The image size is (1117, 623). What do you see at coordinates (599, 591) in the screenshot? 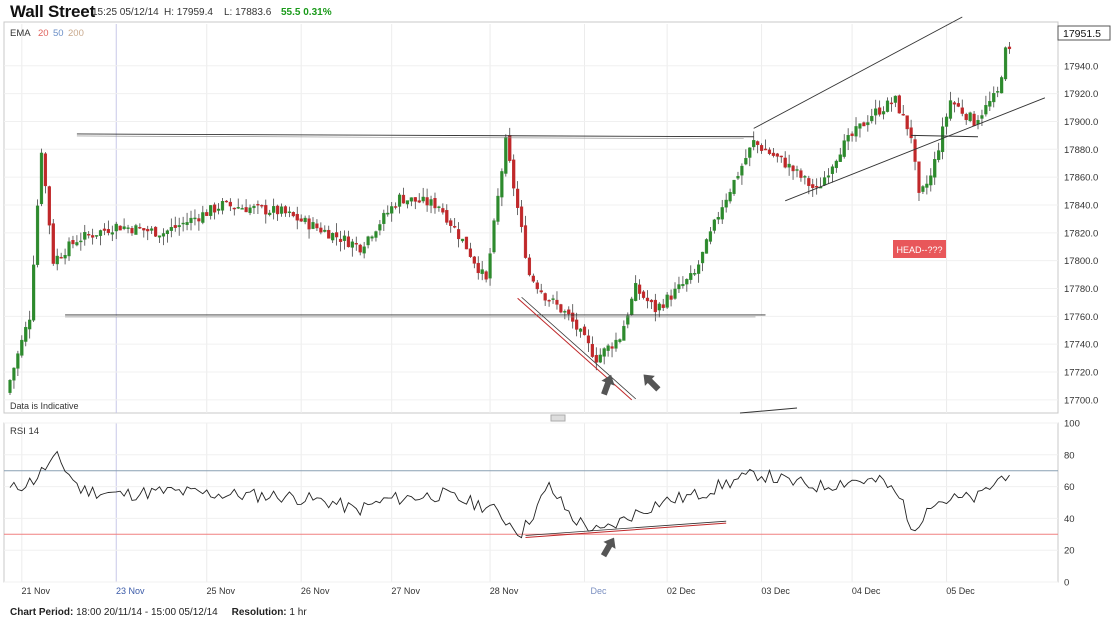
I see `x-tick-label: Dec` at bounding box center [599, 591].